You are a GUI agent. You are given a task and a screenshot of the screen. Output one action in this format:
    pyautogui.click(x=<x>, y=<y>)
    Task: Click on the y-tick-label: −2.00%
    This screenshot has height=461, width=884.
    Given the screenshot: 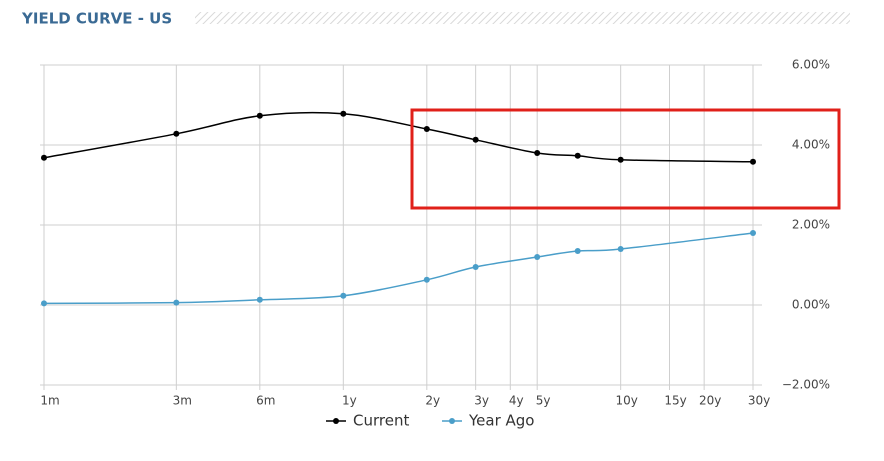 What is the action you would take?
    pyautogui.click(x=806, y=385)
    